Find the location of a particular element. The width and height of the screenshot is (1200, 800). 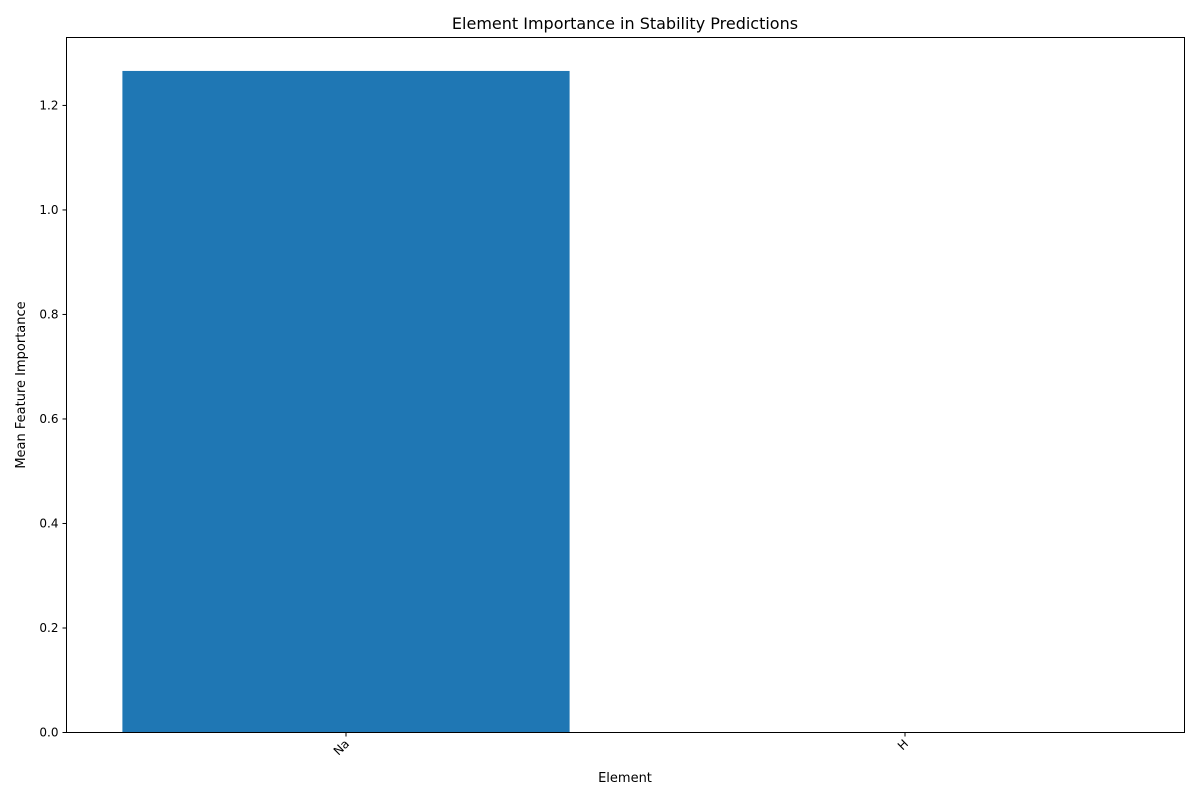

y-tick-label: 0.6 is located at coordinates (48, 419).